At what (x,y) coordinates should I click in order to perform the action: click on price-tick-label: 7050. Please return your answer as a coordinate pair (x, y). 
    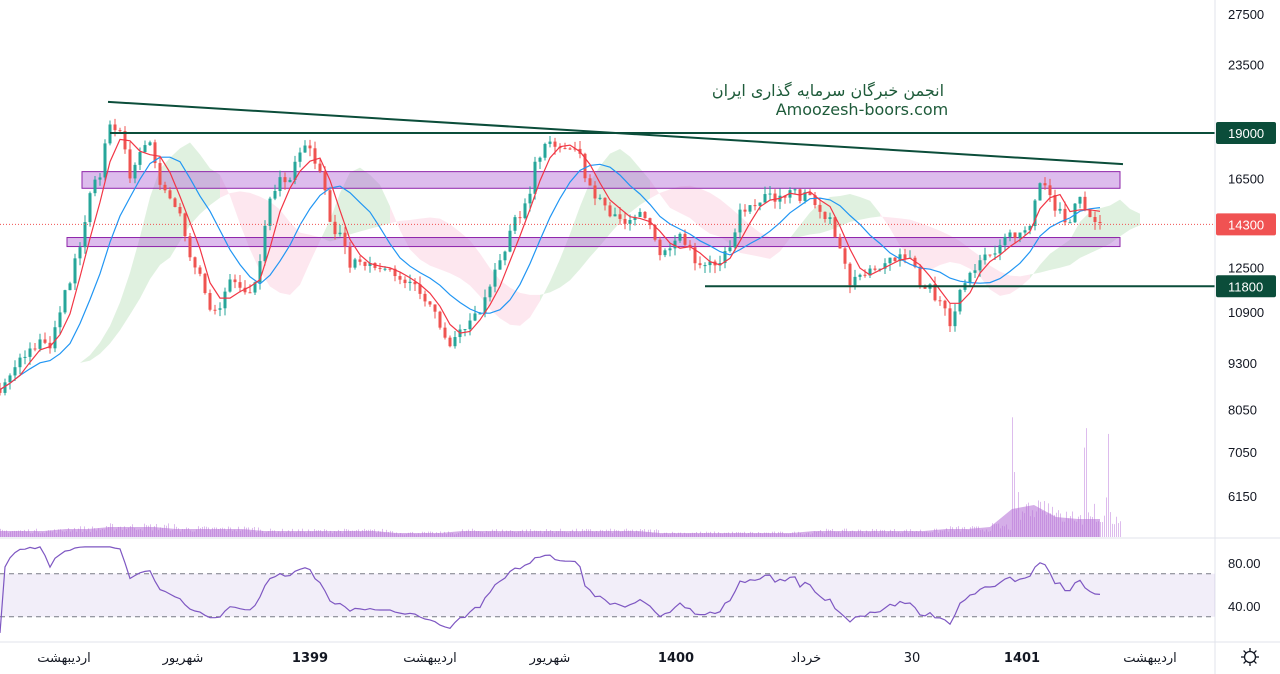
    Looking at the image, I should click on (1242, 452).